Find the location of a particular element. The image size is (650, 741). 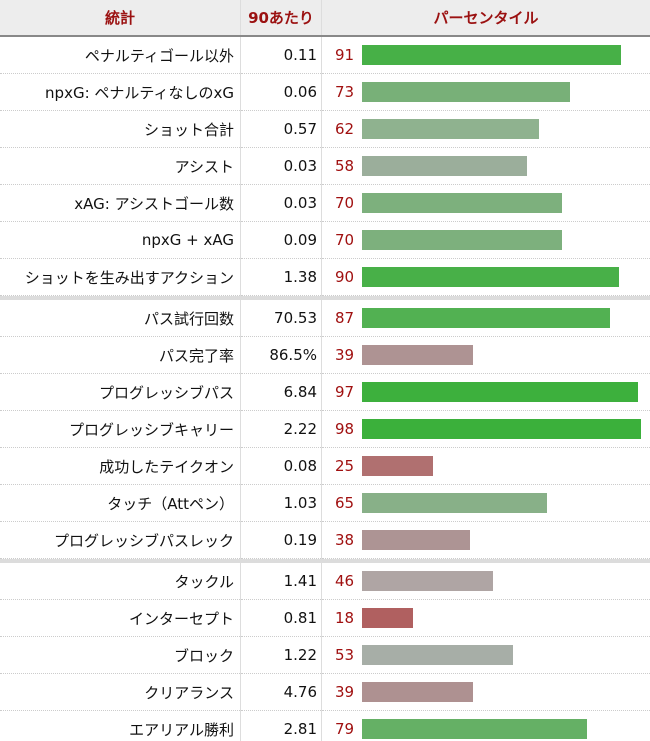

table-row: エアリアル勝利 2.81 79 is located at coordinates (325, 725).